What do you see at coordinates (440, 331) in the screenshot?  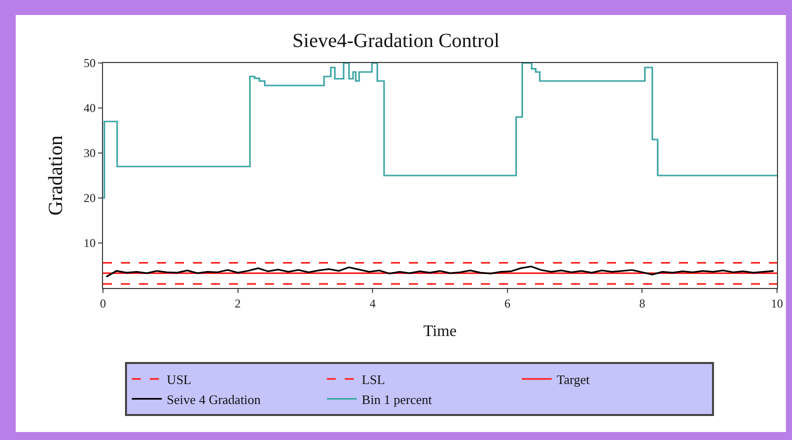 I see `x-axis-title: Time` at bounding box center [440, 331].